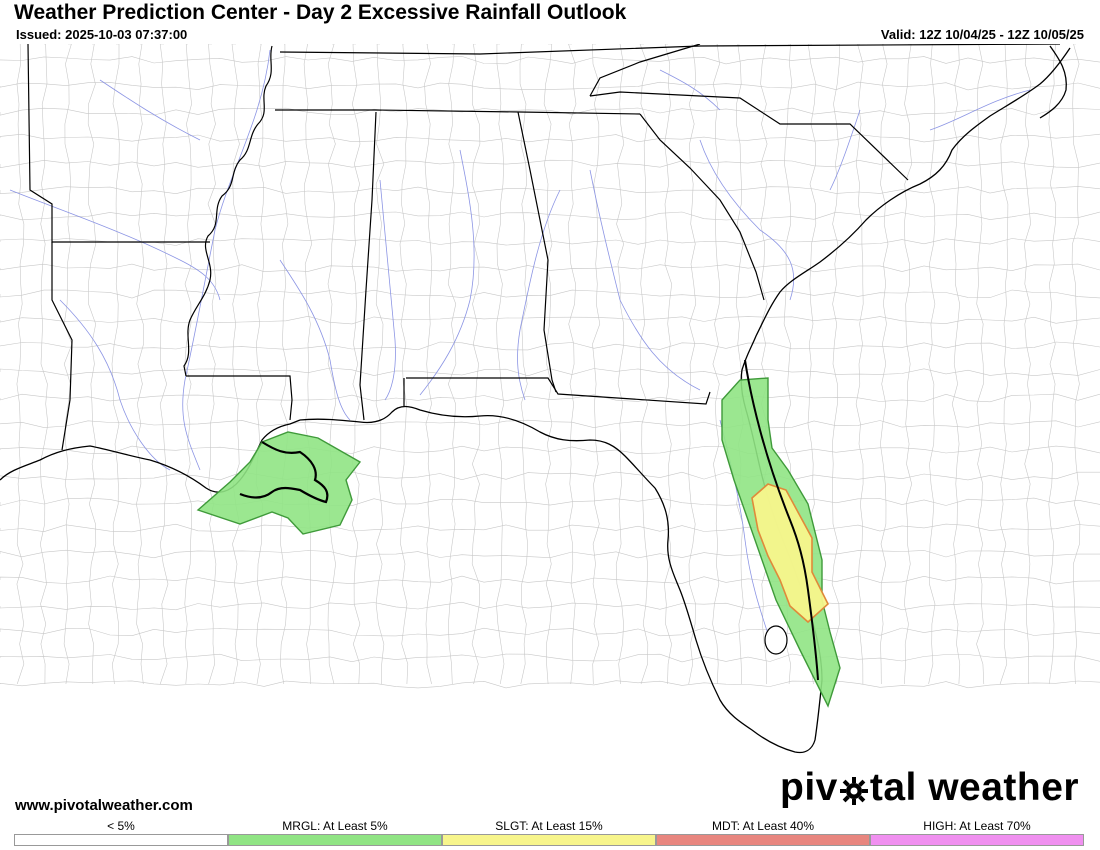 The height and width of the screenshot is (850, 1100). Describe the element at coordinates (763, 826) in the screenshot. I see `legend-label-mdt: MDT: At Least 40%` at that location.